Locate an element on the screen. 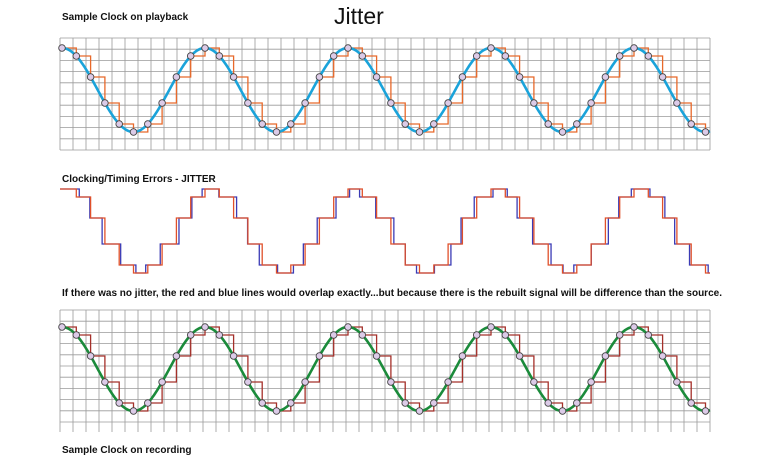 The width and height of the screenshot is (780, 470). playback-label: Sample Clock on playback is located at coordinates (125, 17).